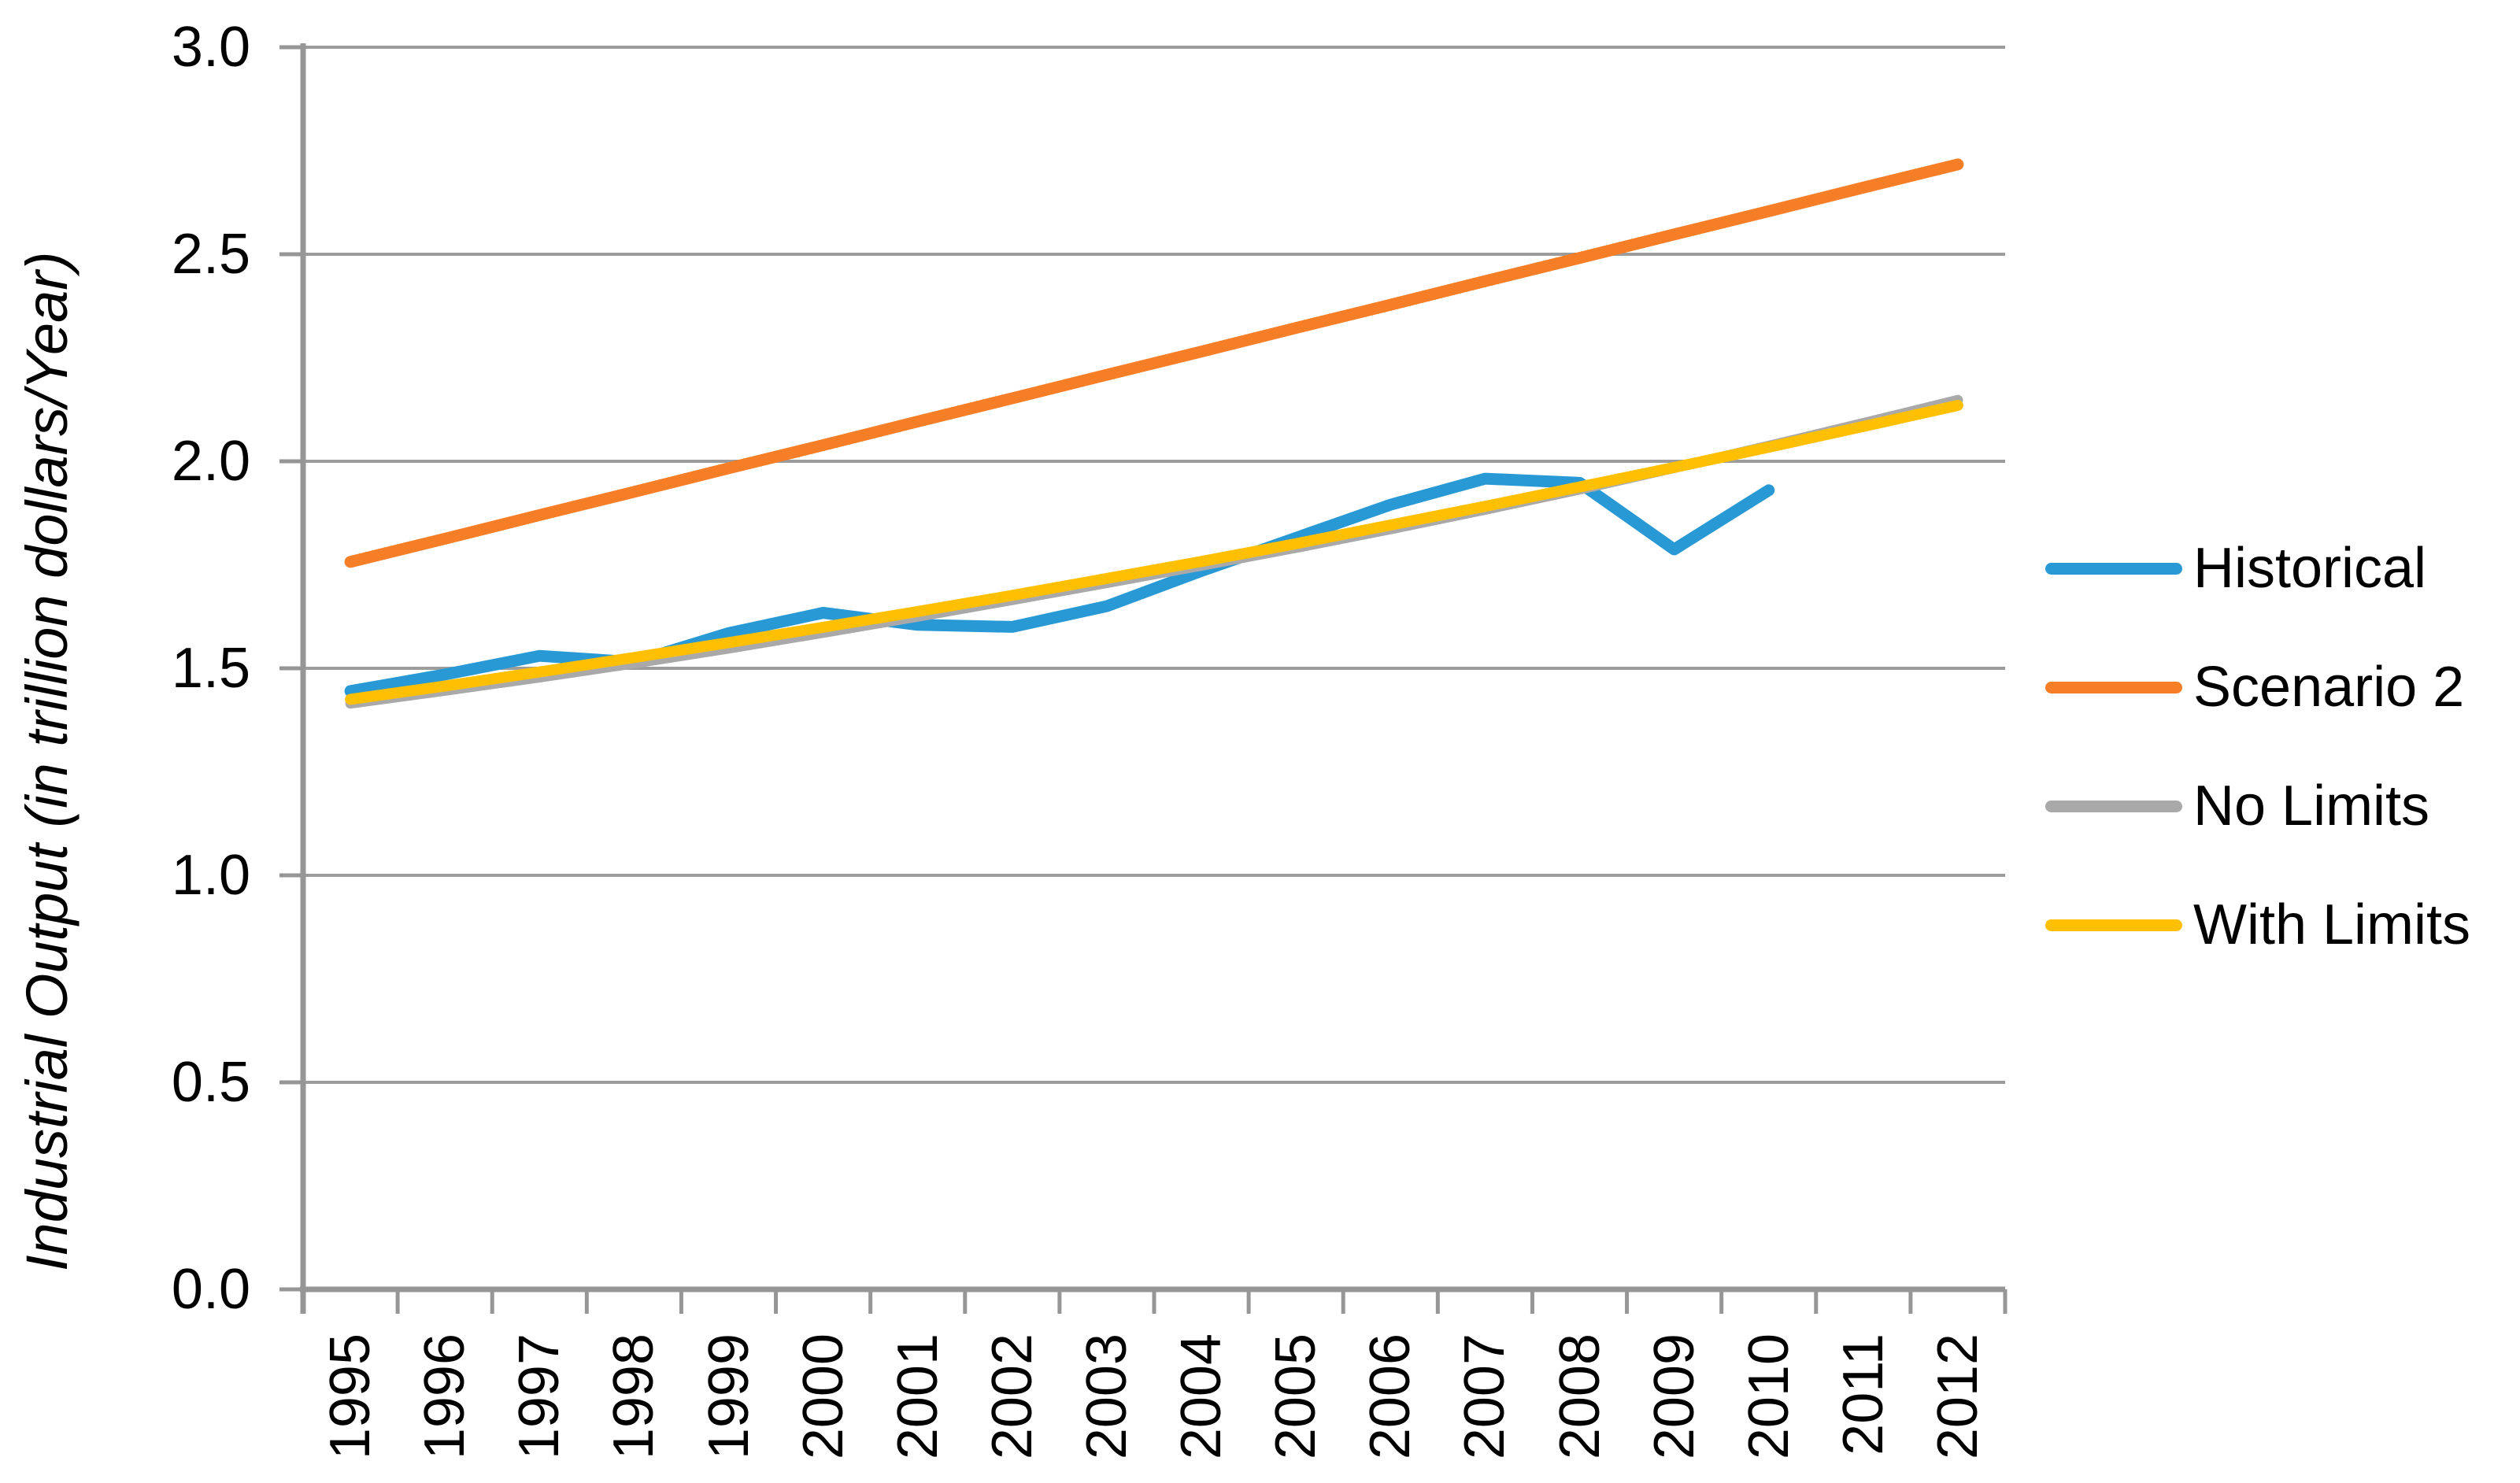  Describe the element at coordinates (634, 1396) in the screenshot. I see `x-tick-label-1998: 1998` at that location.